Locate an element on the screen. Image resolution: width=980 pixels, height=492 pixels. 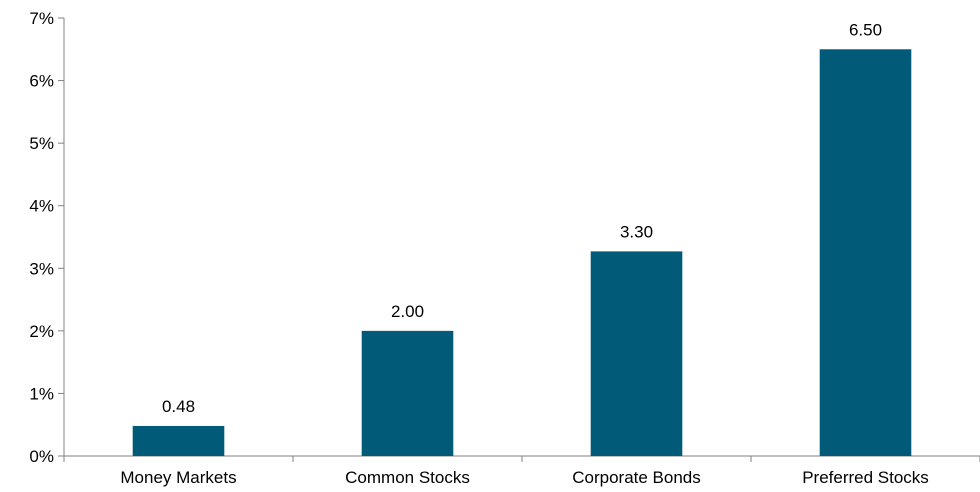
y-tick-label: 0% is located at coordinates (41, 456).